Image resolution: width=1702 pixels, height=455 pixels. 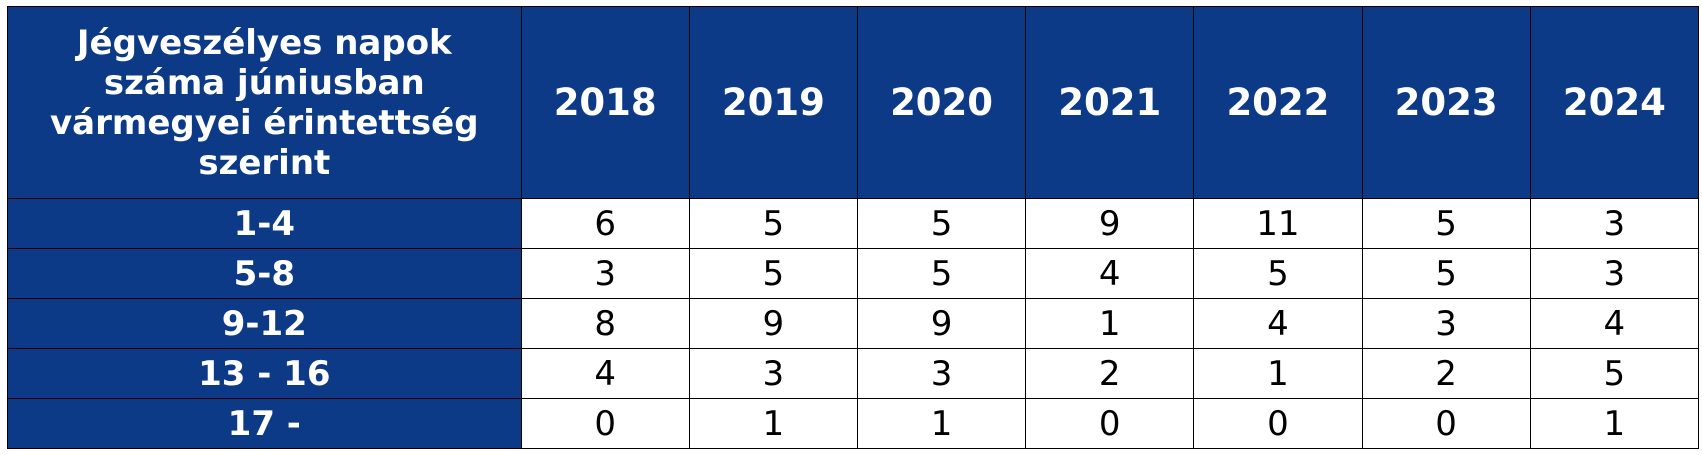 What do you see at coordinates (1446, 102) in the screenshot?
I see `year-header-2023: 2023` at bounding box center [1446, 102].